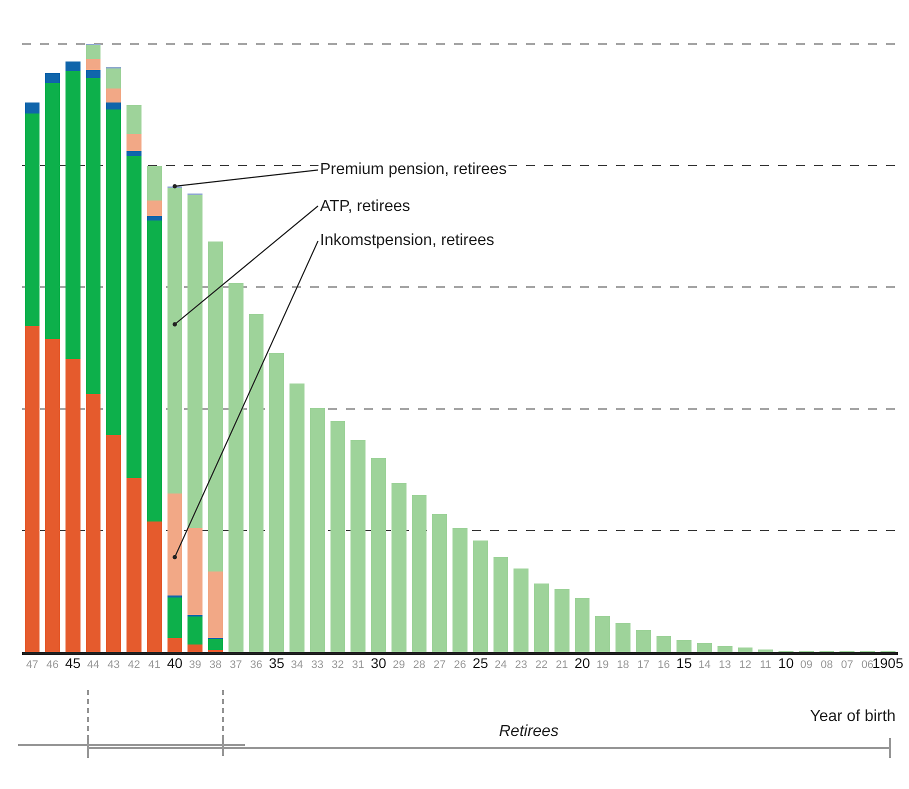  What do you see at coordinates (500, 665) in the screenshot?
I see `x-tick-label: 24` at bounding box center [500, 665].